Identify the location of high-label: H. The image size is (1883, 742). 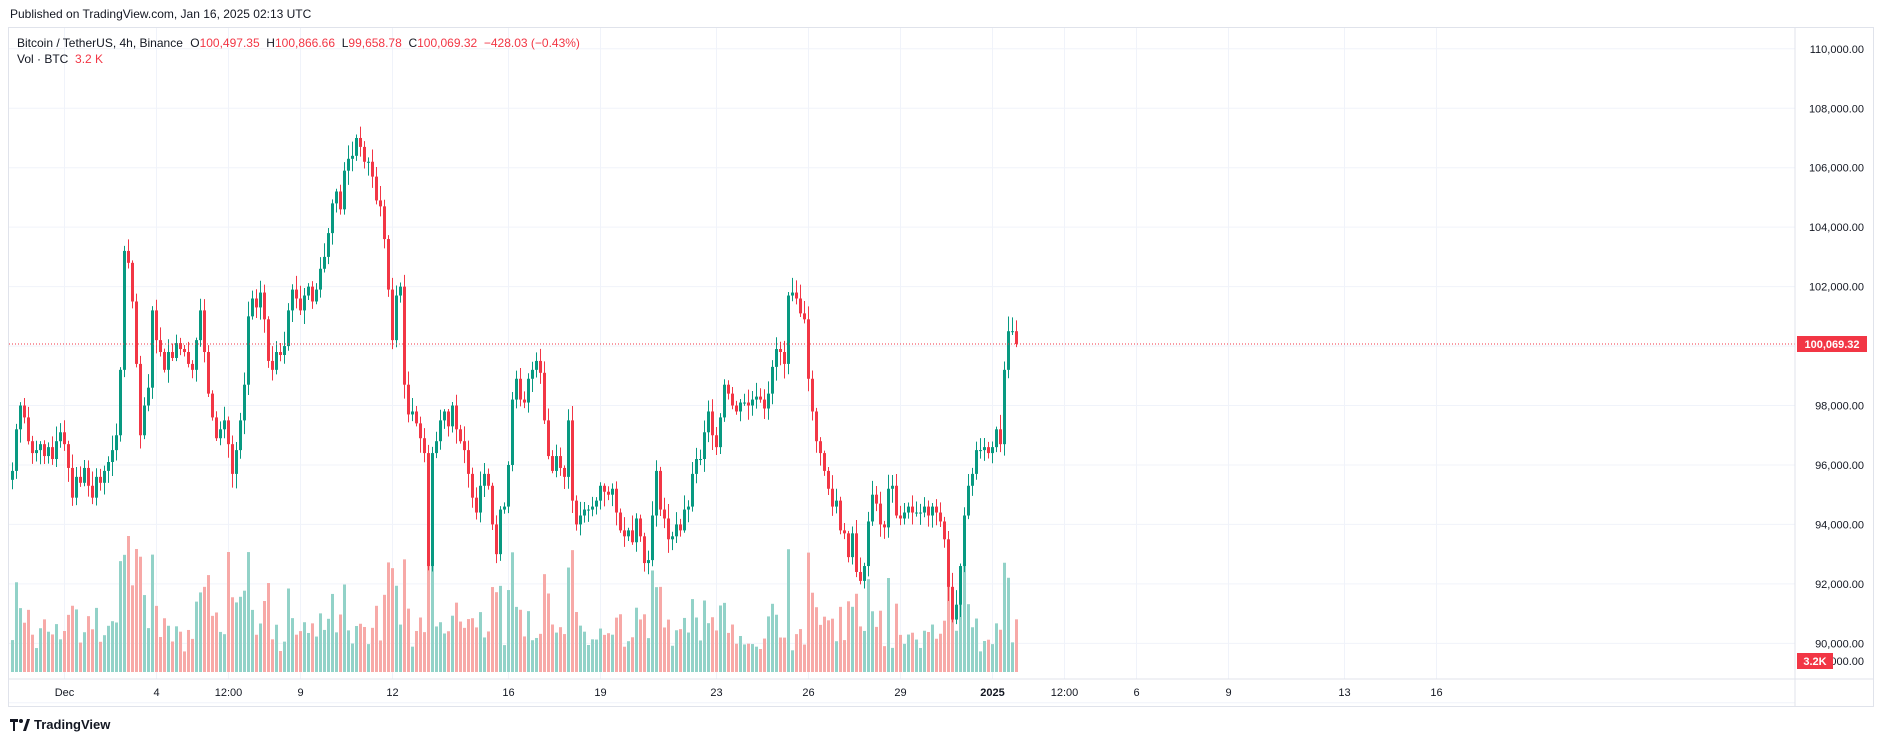
(270, 43).